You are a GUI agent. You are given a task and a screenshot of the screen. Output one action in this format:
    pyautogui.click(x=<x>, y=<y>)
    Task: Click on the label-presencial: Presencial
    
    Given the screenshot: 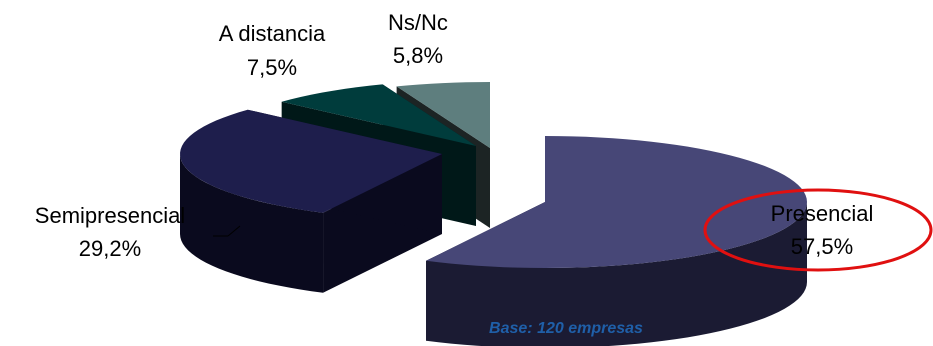 What is the action you would take?
    pyautogui.click(x=822, y=213)
    